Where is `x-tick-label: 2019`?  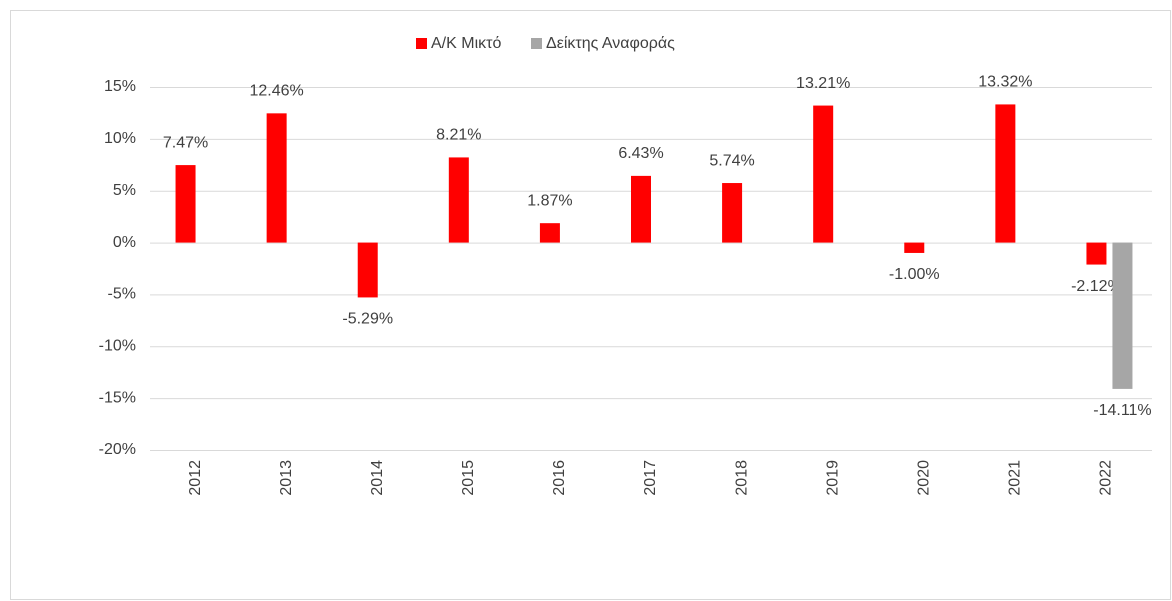 x-tick-label: 2019 is located at coordinates (832, 478).